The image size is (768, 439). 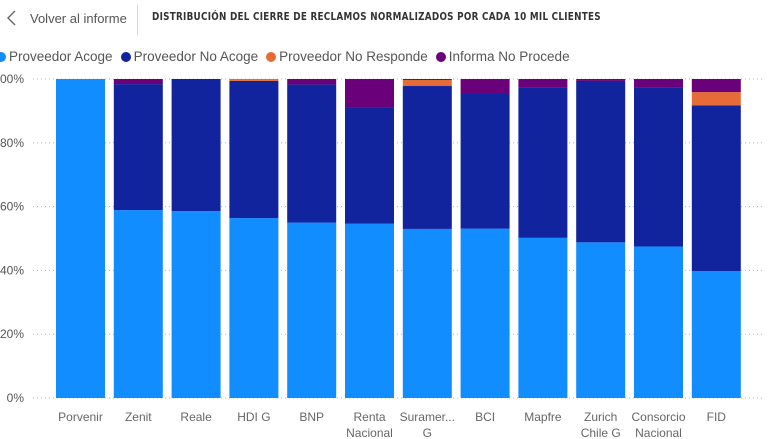 I want to click on y-tick-label: 20%, so click(x=12, y=334).